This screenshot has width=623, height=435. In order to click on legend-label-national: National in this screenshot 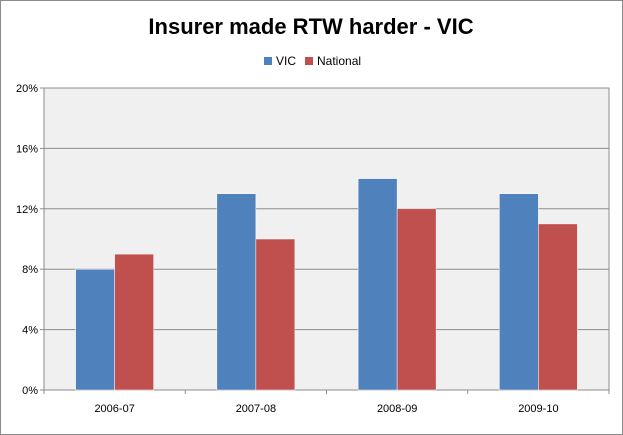, I will do `click(339, 61)`.